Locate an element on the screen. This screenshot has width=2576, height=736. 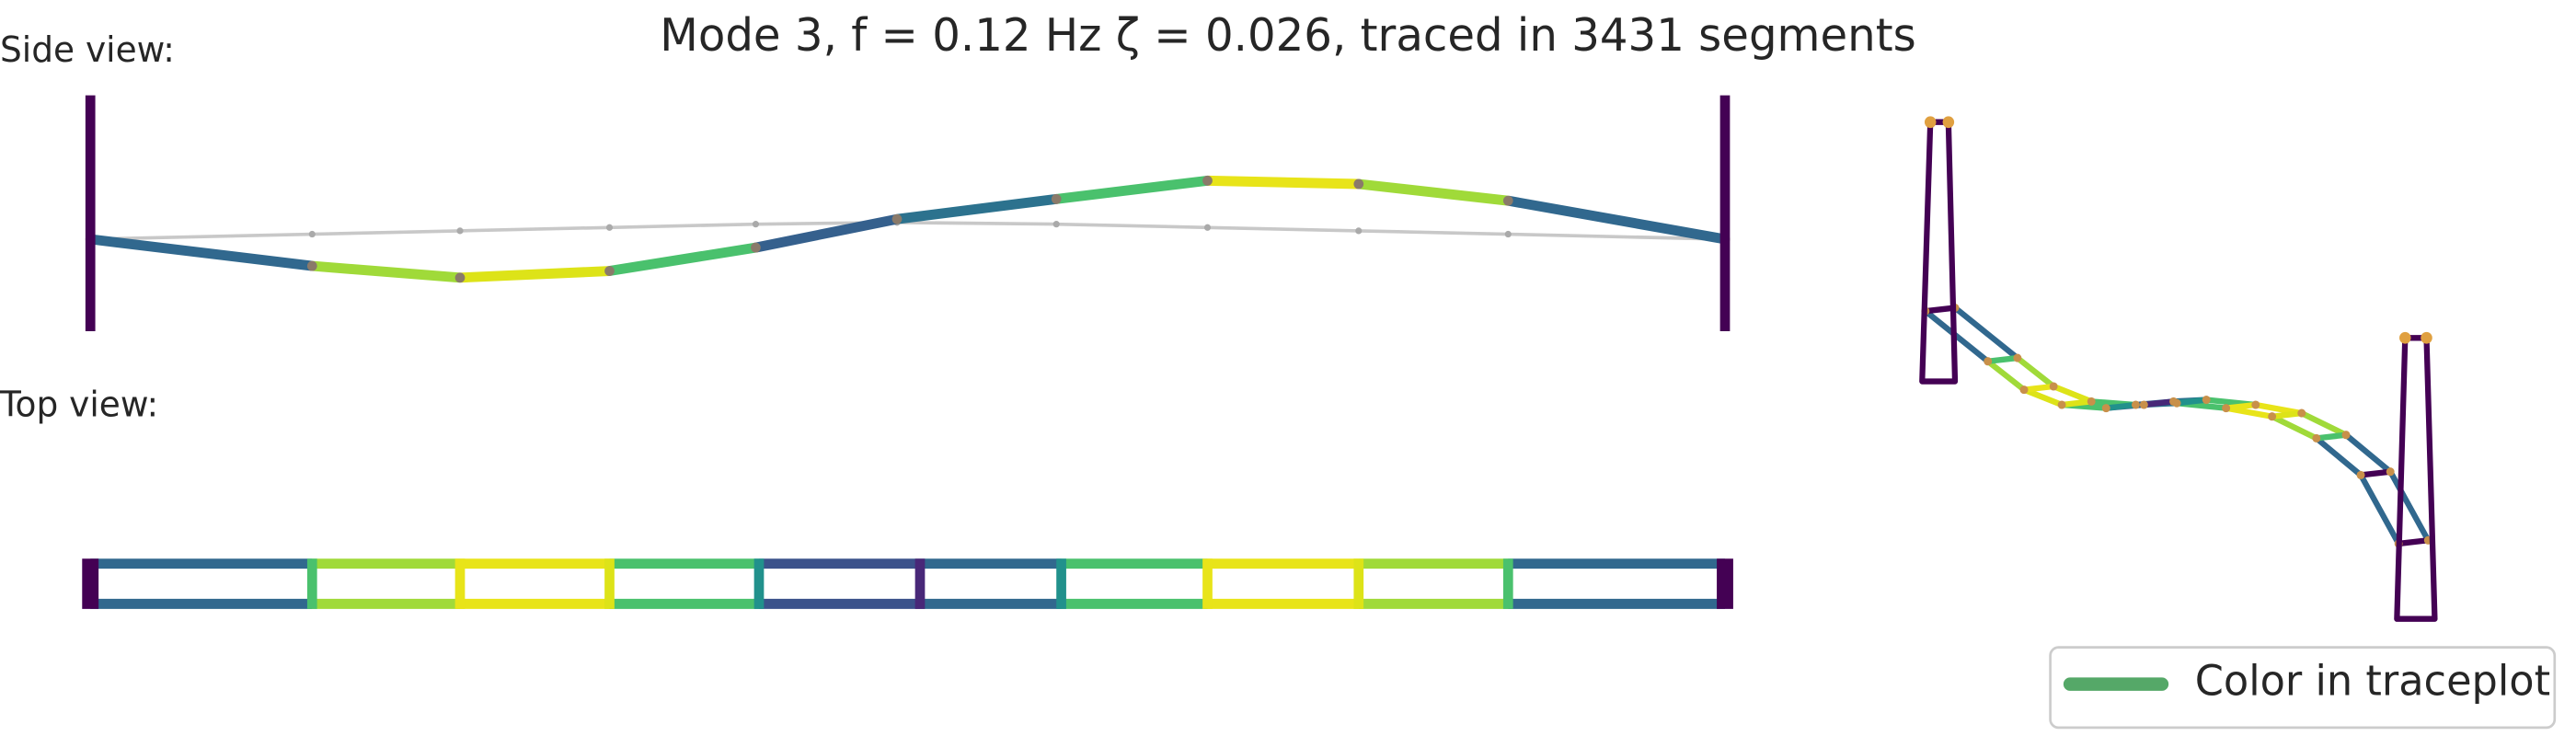
legend-label: Color in traceplot is located at coordinates (2372, 680).